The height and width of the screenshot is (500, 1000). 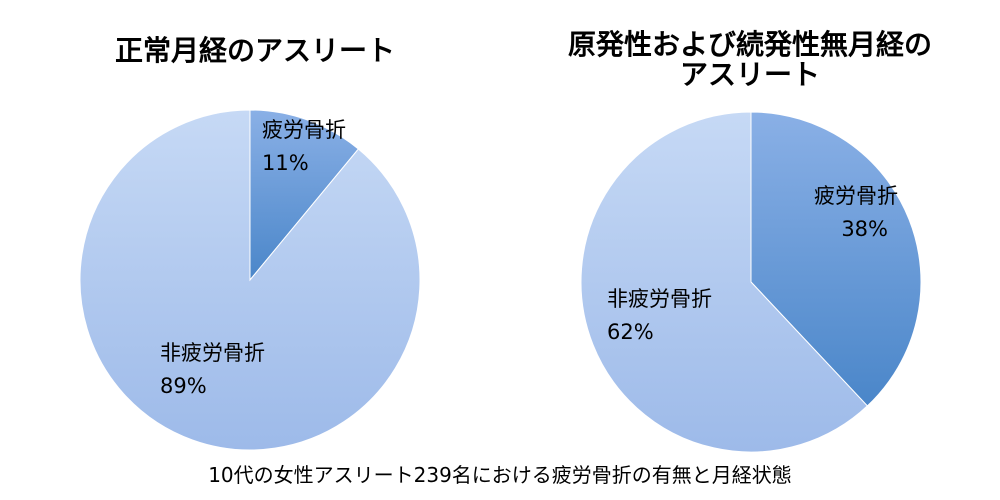 What do you see at coordinates (500, 475) in the screenshot?
I see `chart-caption: 10代の女性アスリート239名における疲労骨折の有無と月経状態` at bounding box center [500, 475].